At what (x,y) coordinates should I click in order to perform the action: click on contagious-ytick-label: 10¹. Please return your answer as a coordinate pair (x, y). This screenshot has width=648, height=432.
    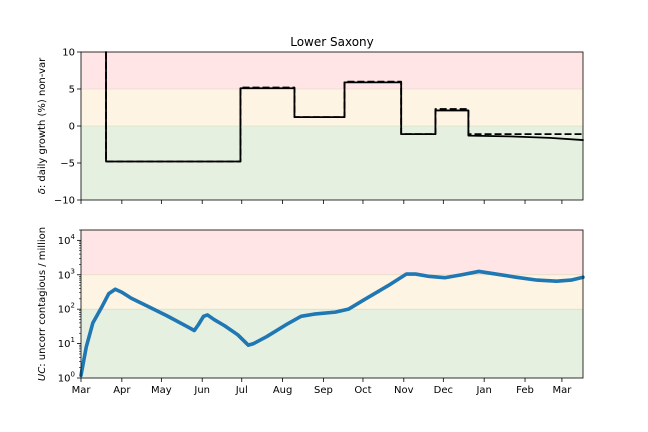
    Looking at the image, I should click on (66, 343).